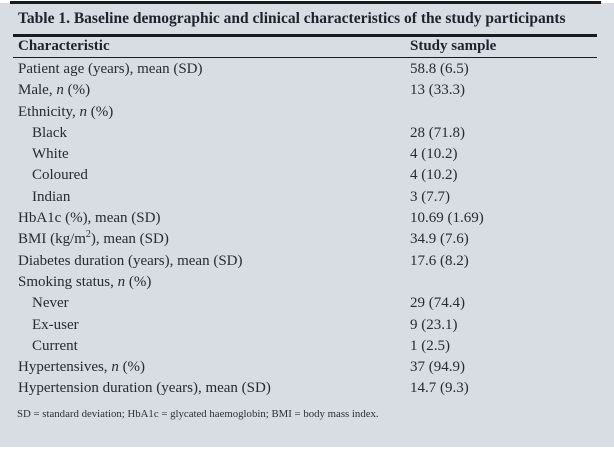  What do you see at coordinates (305, 2) in the screenshot?
I see `table-top-rule` at bounding box center [305, 2].